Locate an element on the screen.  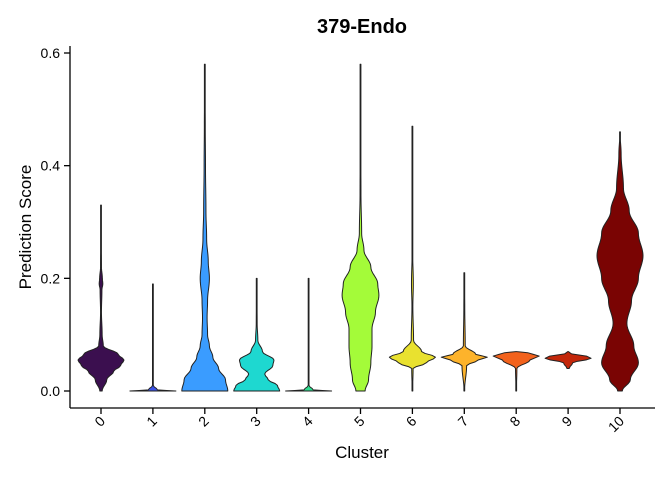
x-tick-label: 5 is located at coordinates (359, 421).